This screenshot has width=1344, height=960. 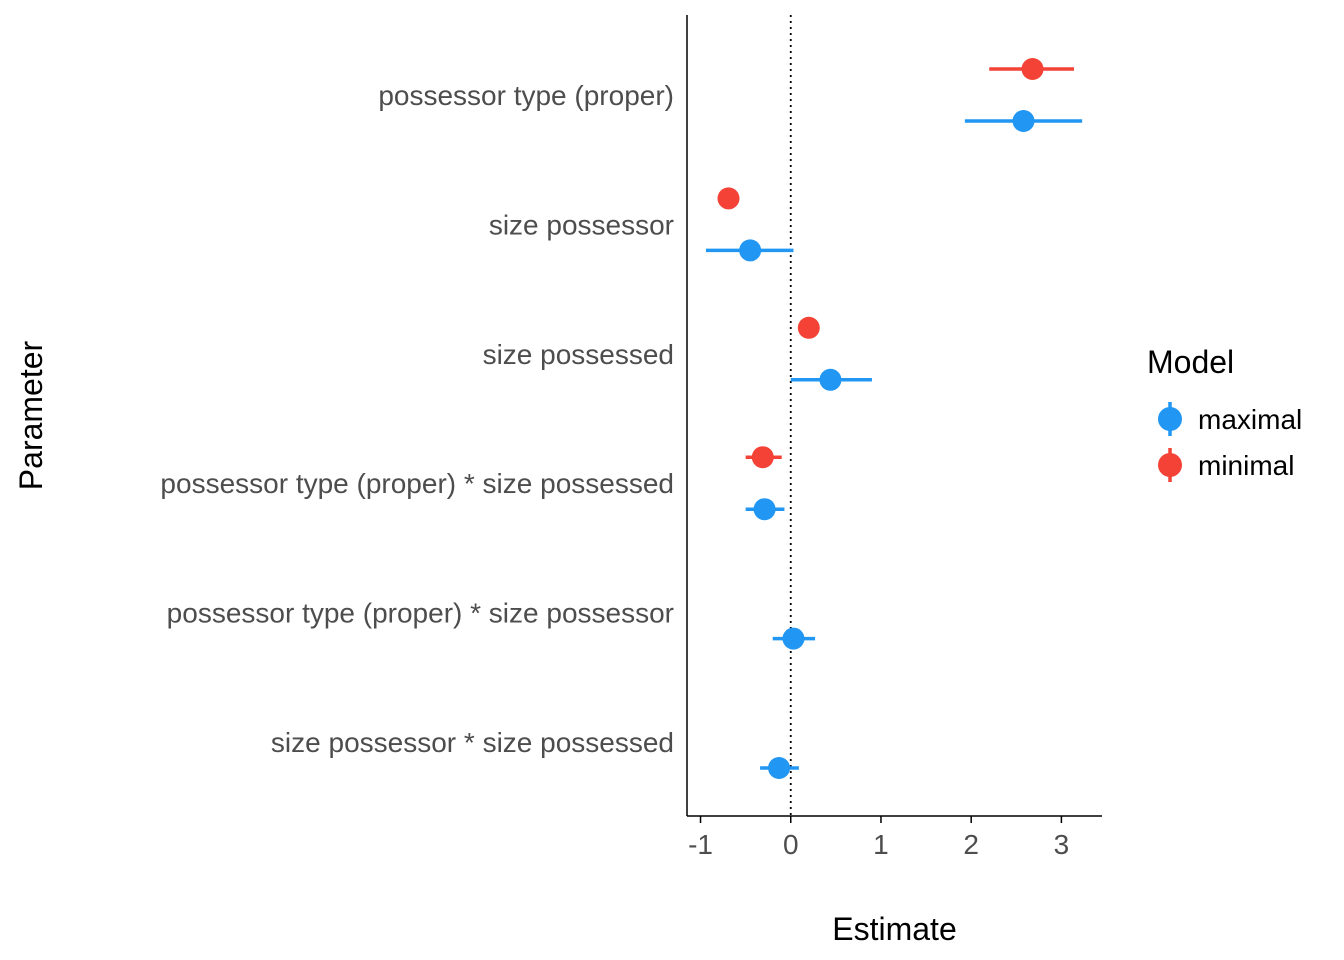 I want to click on x-ticks: -1 0 1 2 3, so click(x=878, y=838).